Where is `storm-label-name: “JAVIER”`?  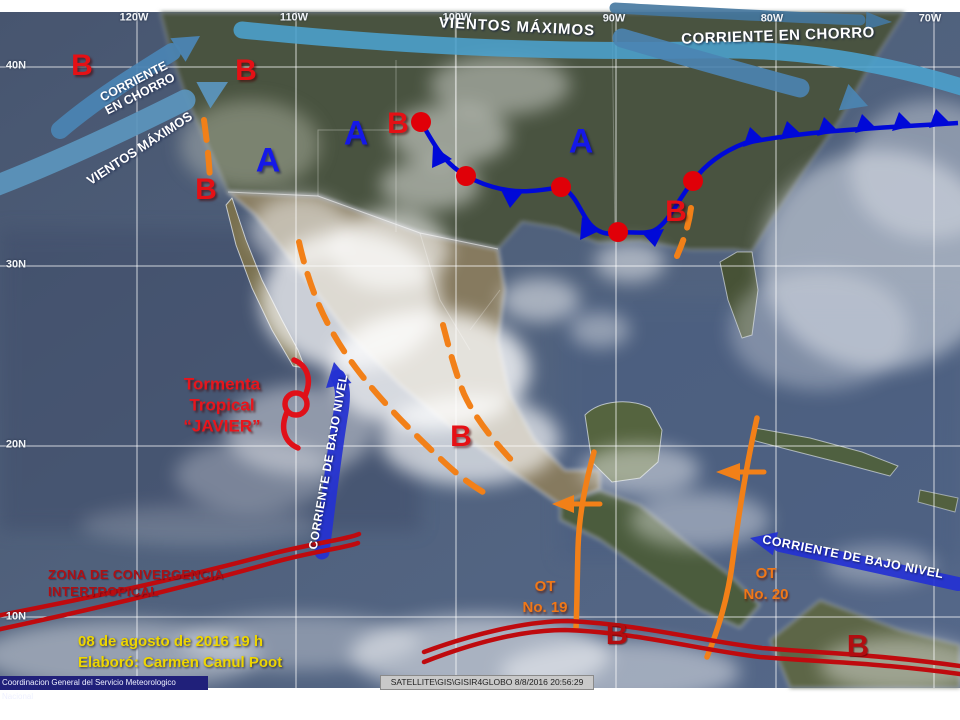 storm-label-name: “JAVIER” is located at coordinates (222, 426).